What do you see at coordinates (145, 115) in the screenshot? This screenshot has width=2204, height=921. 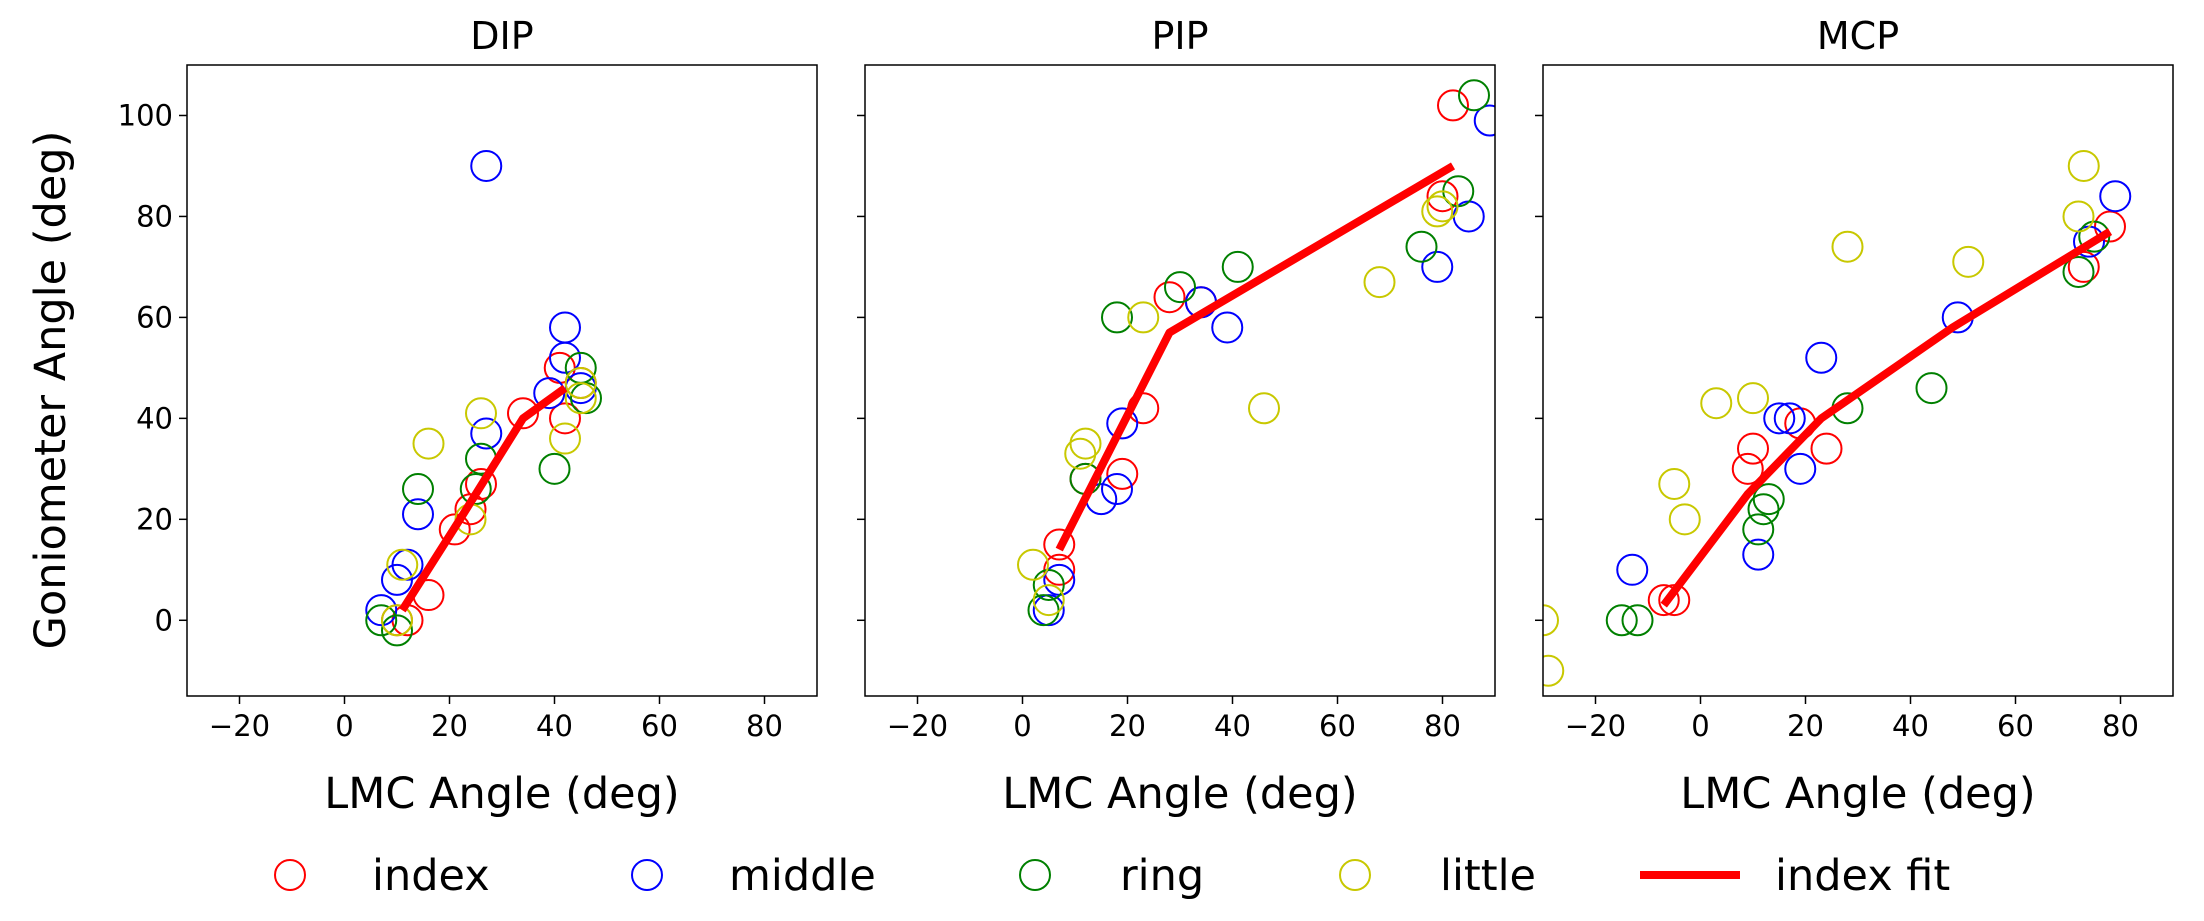 I see `y-tick-label: 100` at bounding box center [145, 115].